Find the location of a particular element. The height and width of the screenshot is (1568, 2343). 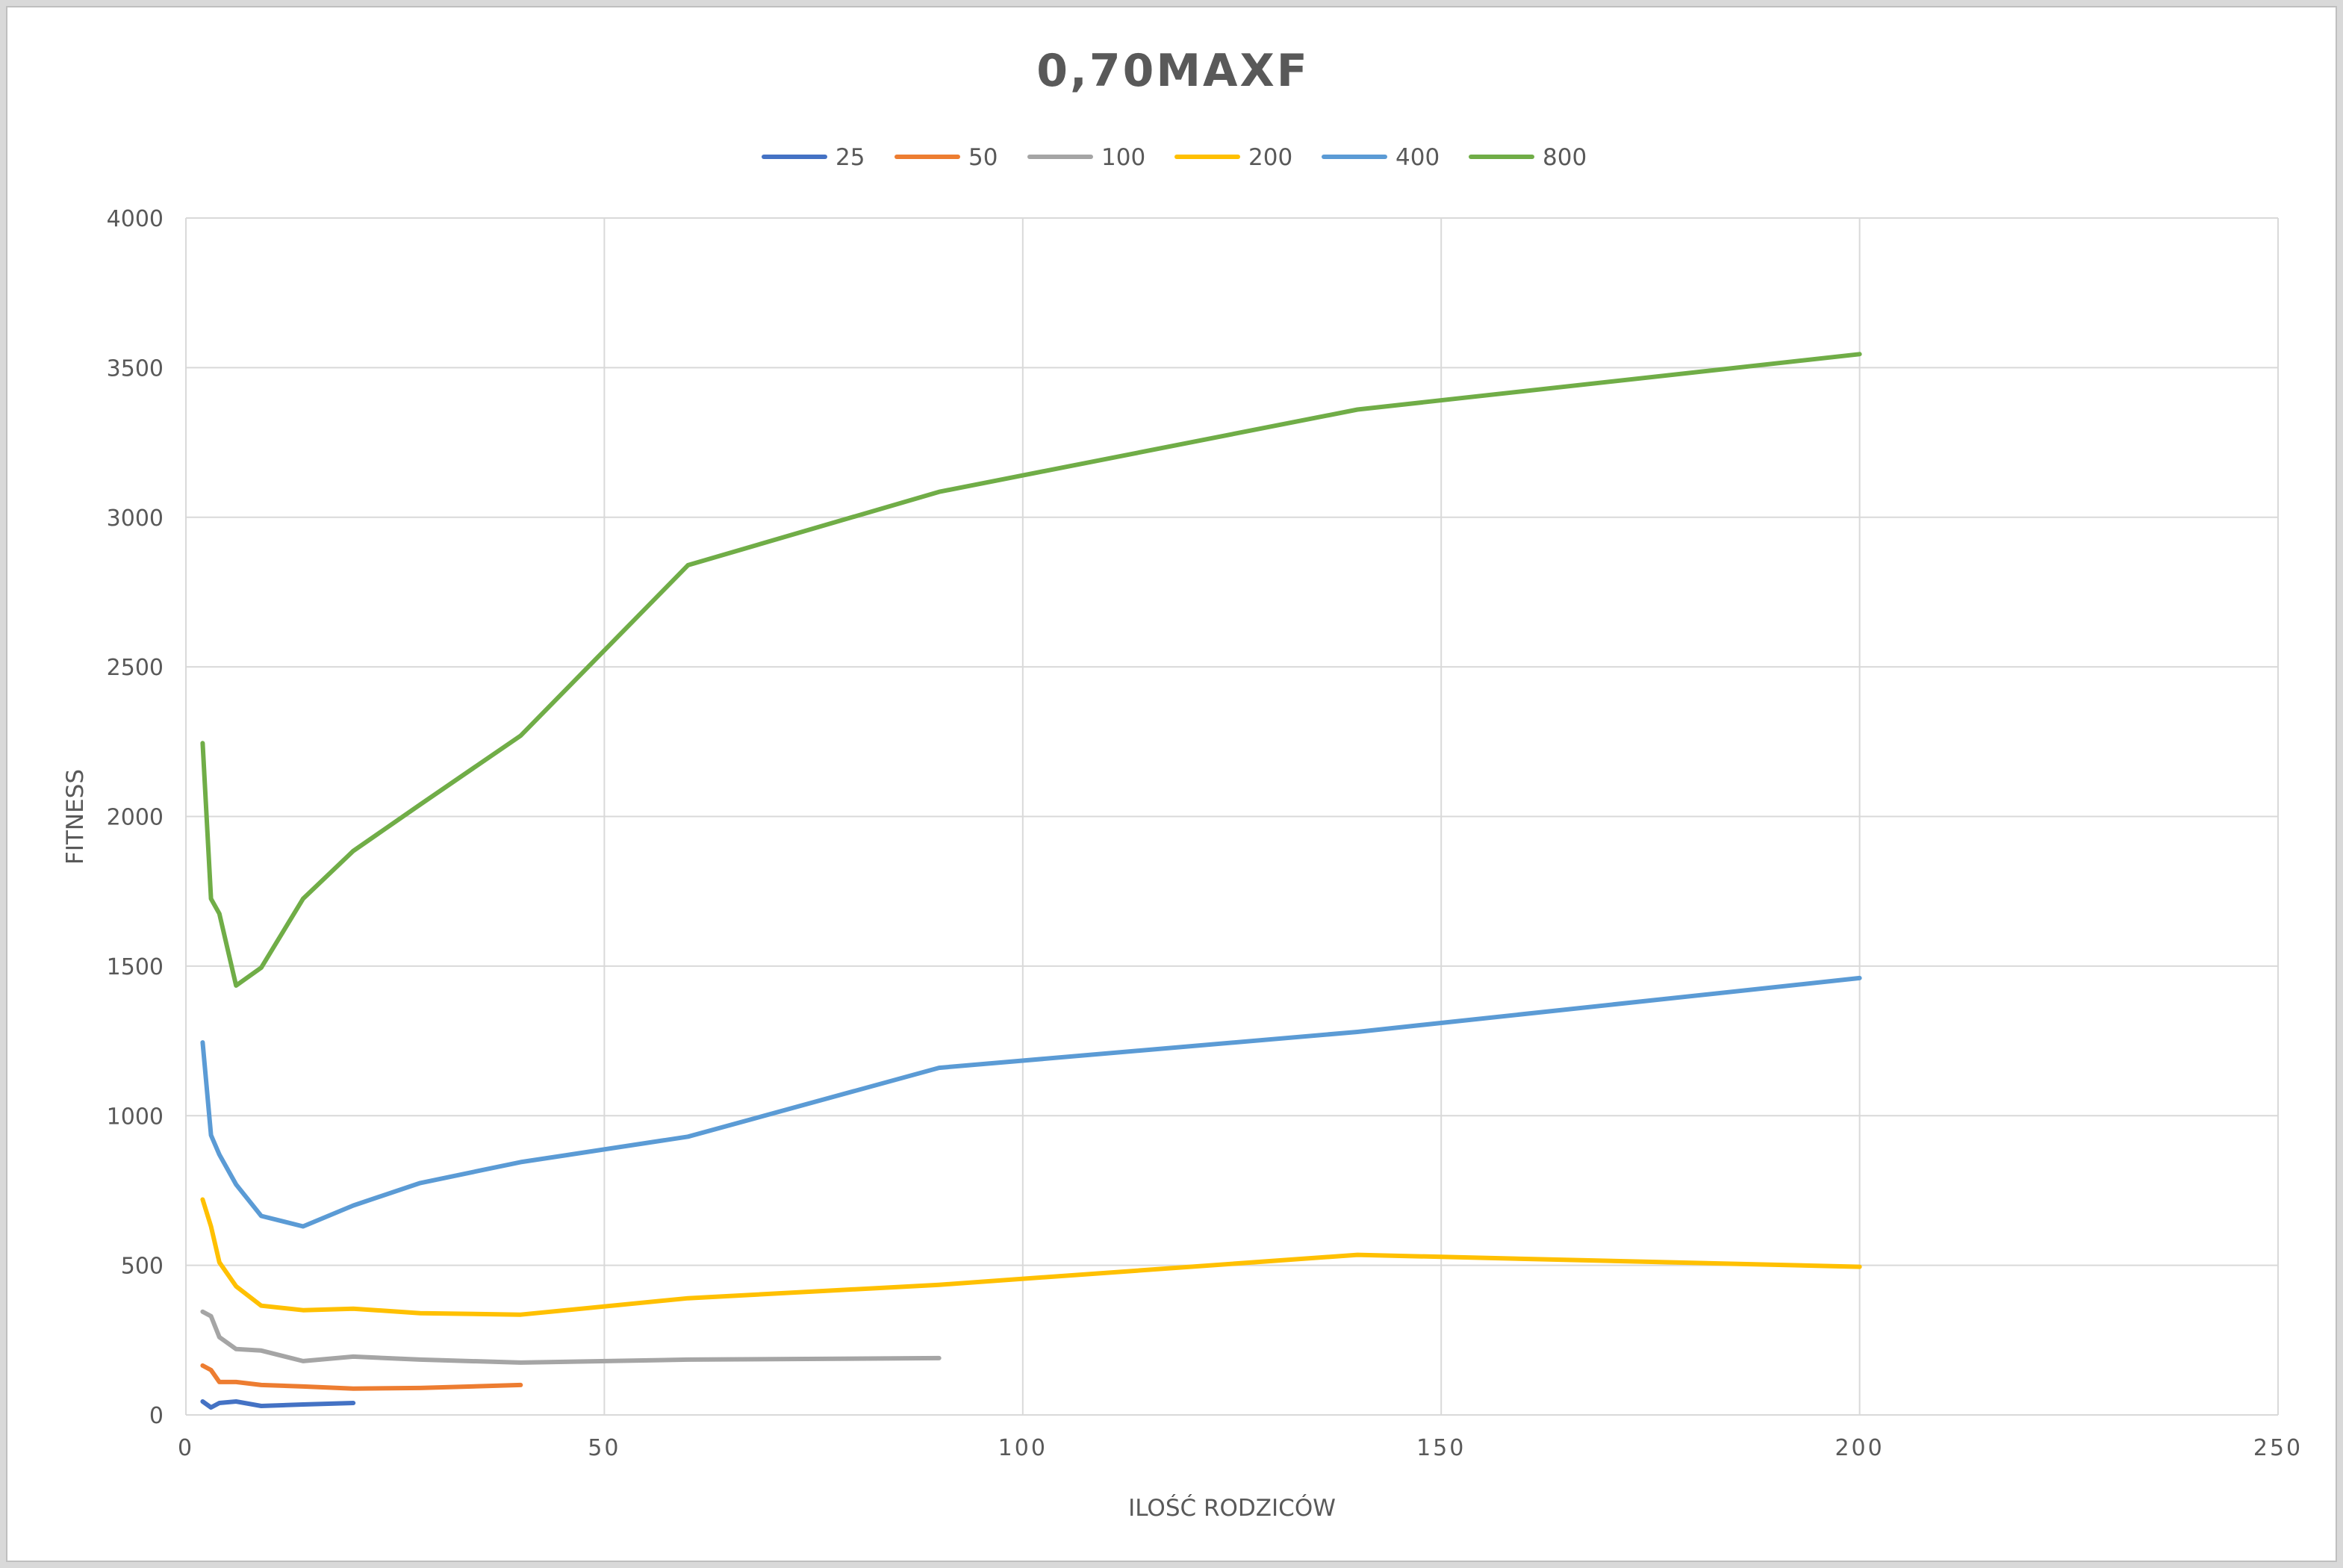

y-tick-label: 0 is located at coordinates (156, 1416).